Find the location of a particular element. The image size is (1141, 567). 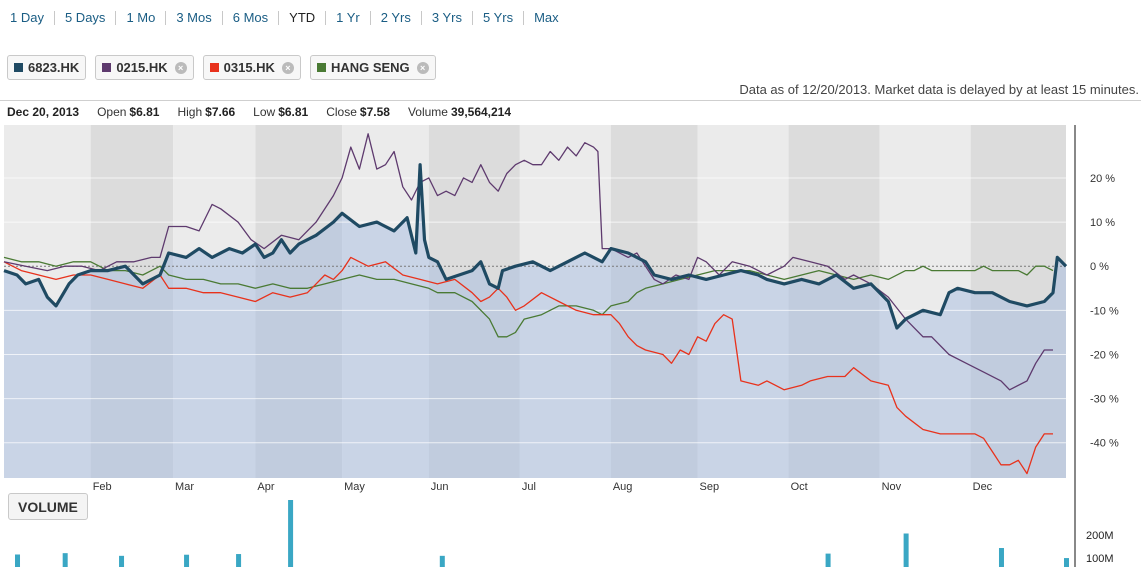

x-month-label: Dec is located at coordinates (983, 487).